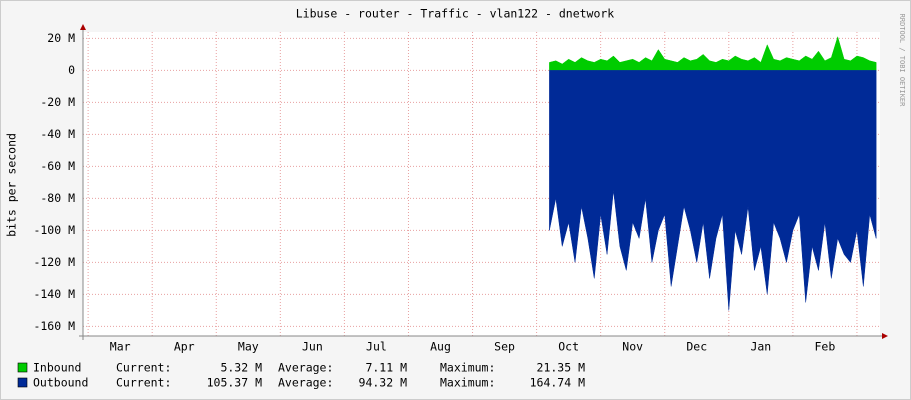 The height and width of the screenshot is (400, 911). I want to click on x-tick-label: May, so click(248, 347).